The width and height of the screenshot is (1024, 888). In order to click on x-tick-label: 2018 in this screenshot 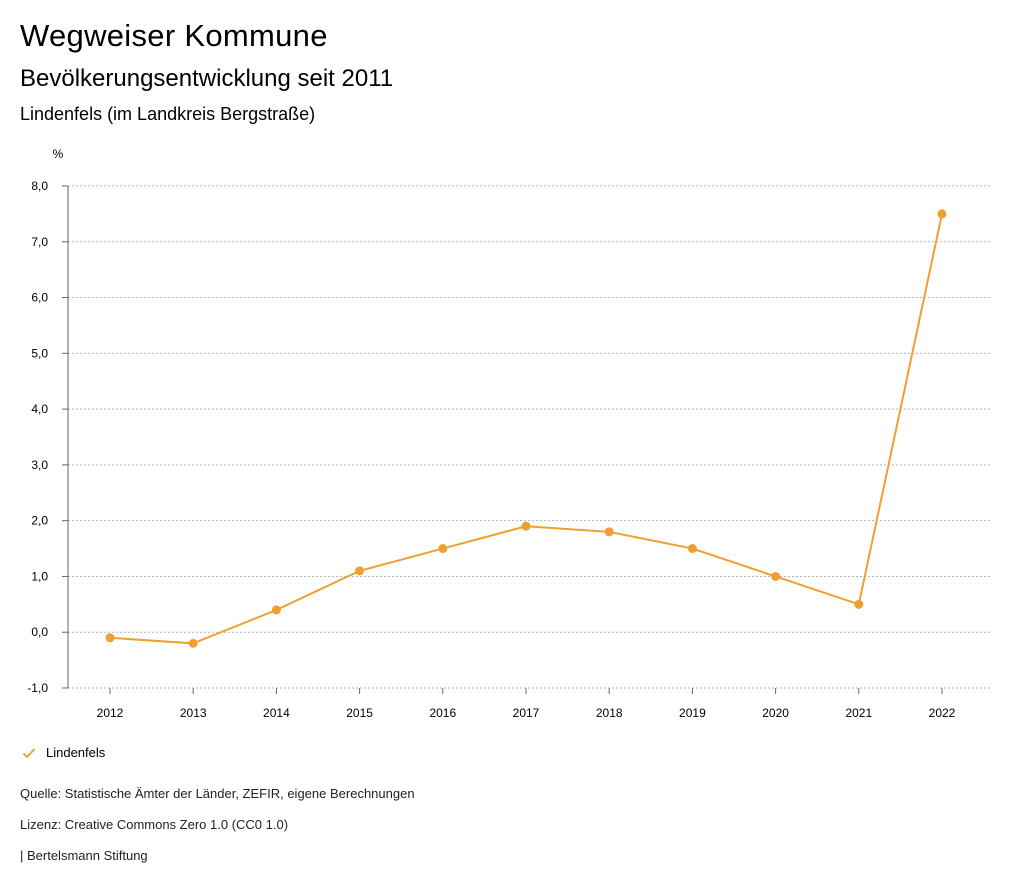, I will do `click(609, 713)`.